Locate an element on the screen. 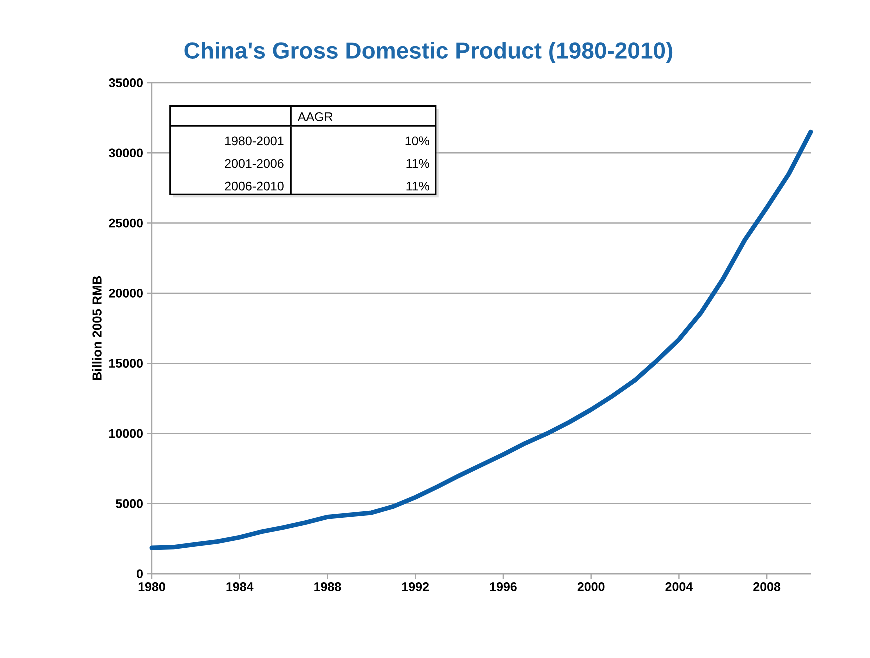  y-tick-label: 35000 is located at coordinates (126, 83).